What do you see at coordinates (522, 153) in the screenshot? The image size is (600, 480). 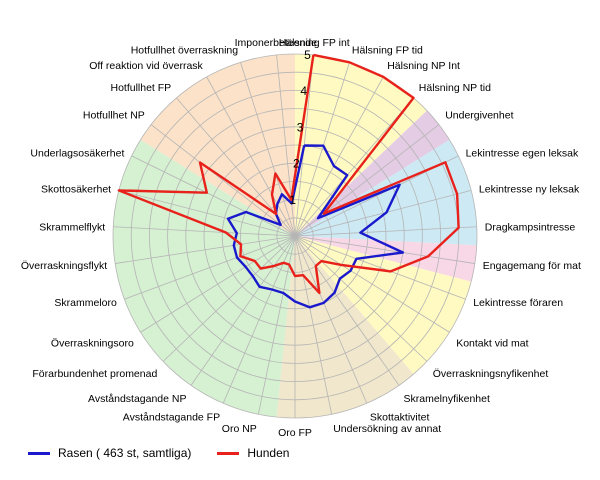 I see `category-label-5: Lekintresse egen leksak` at bounding box center [522, 153].